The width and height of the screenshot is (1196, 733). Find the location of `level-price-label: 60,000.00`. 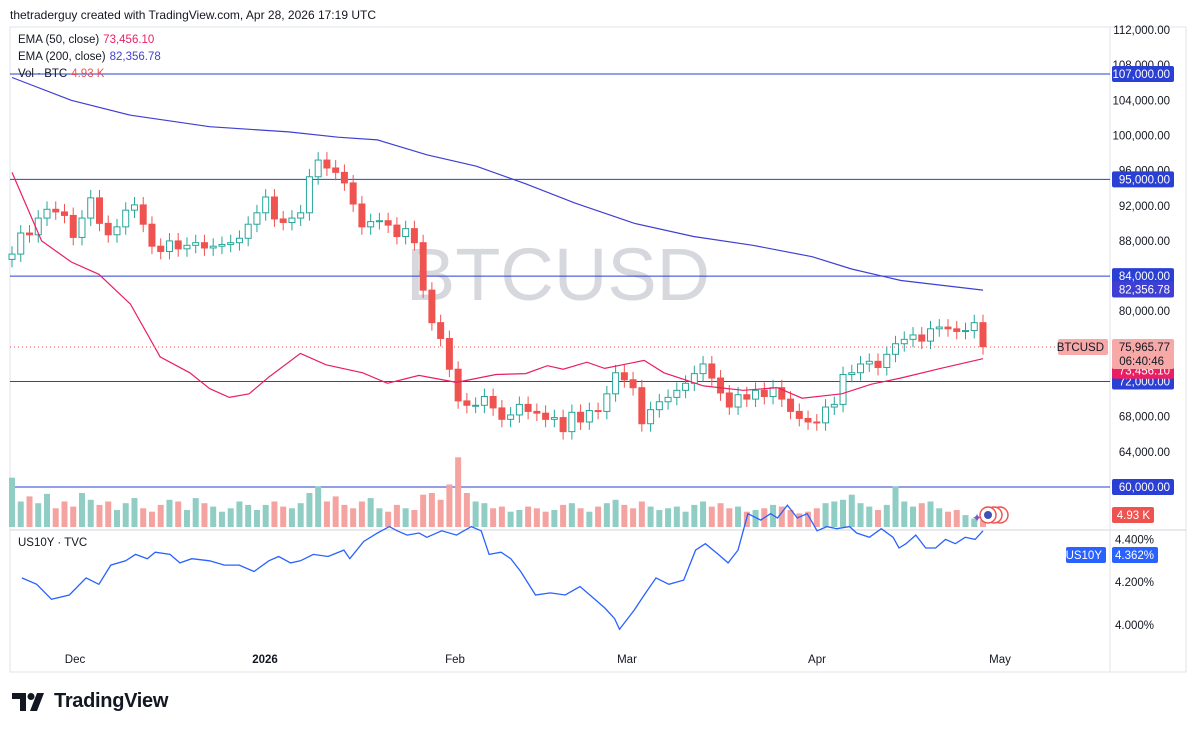

level-price-label: 60,000.00 is located at coordinates (1144, 488).